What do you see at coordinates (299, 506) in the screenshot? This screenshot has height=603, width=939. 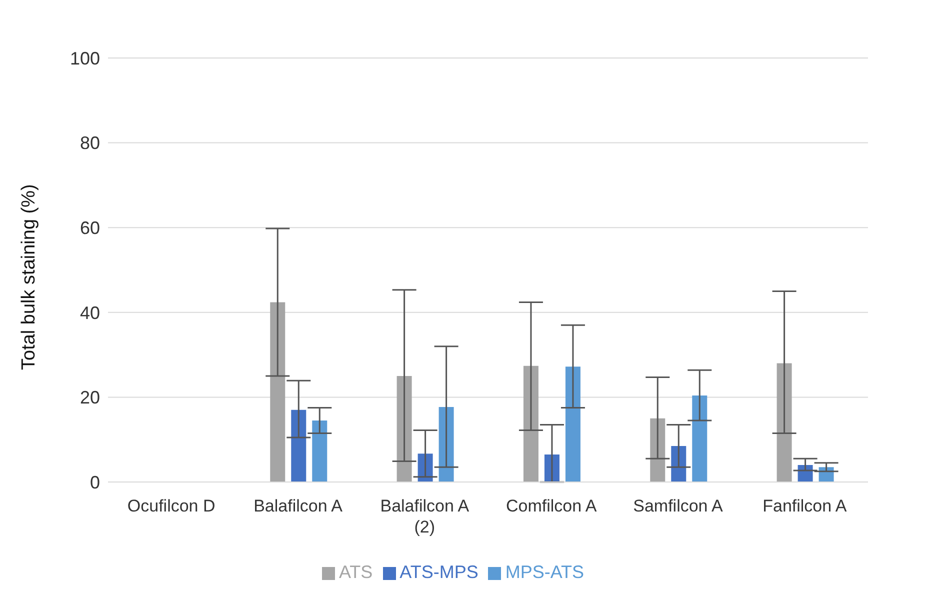 I see `x-tick-label: Balafilcon A` at bounding box center [299, 506].